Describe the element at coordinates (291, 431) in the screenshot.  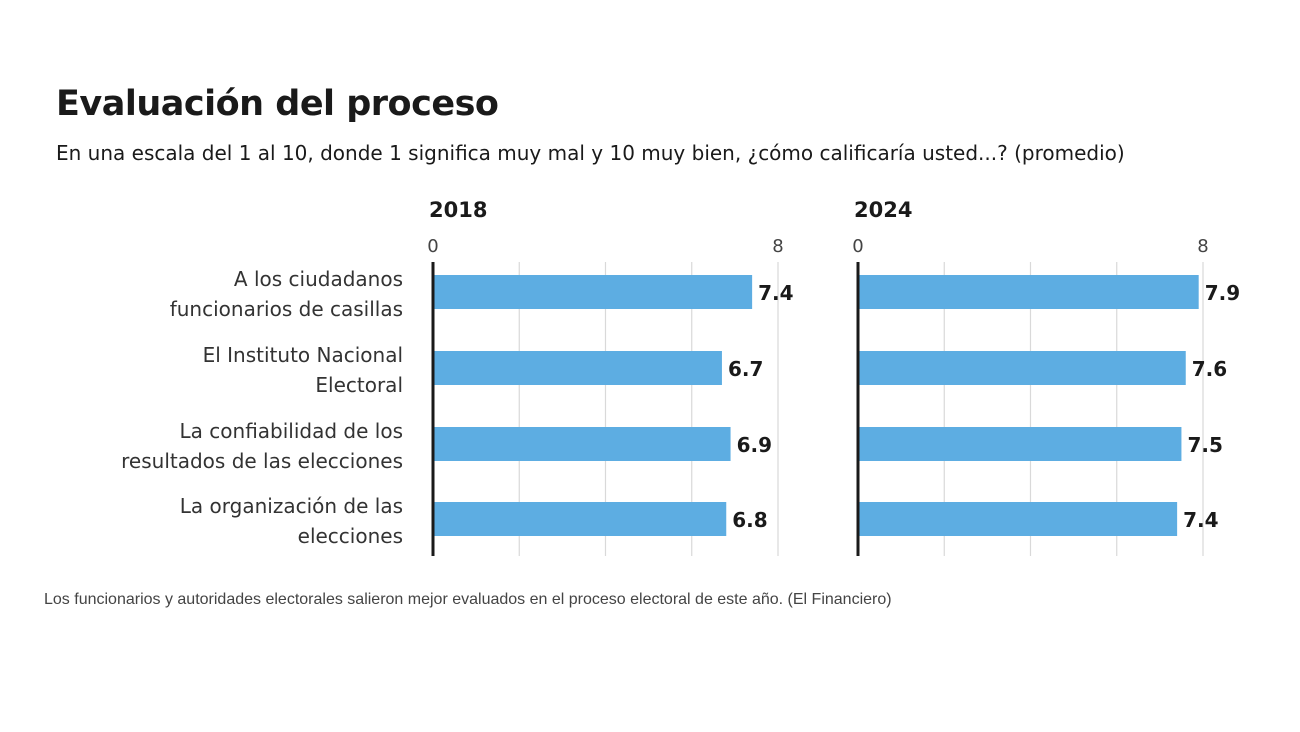
I see `category-label-line: La confiabilidad de los` at that location.